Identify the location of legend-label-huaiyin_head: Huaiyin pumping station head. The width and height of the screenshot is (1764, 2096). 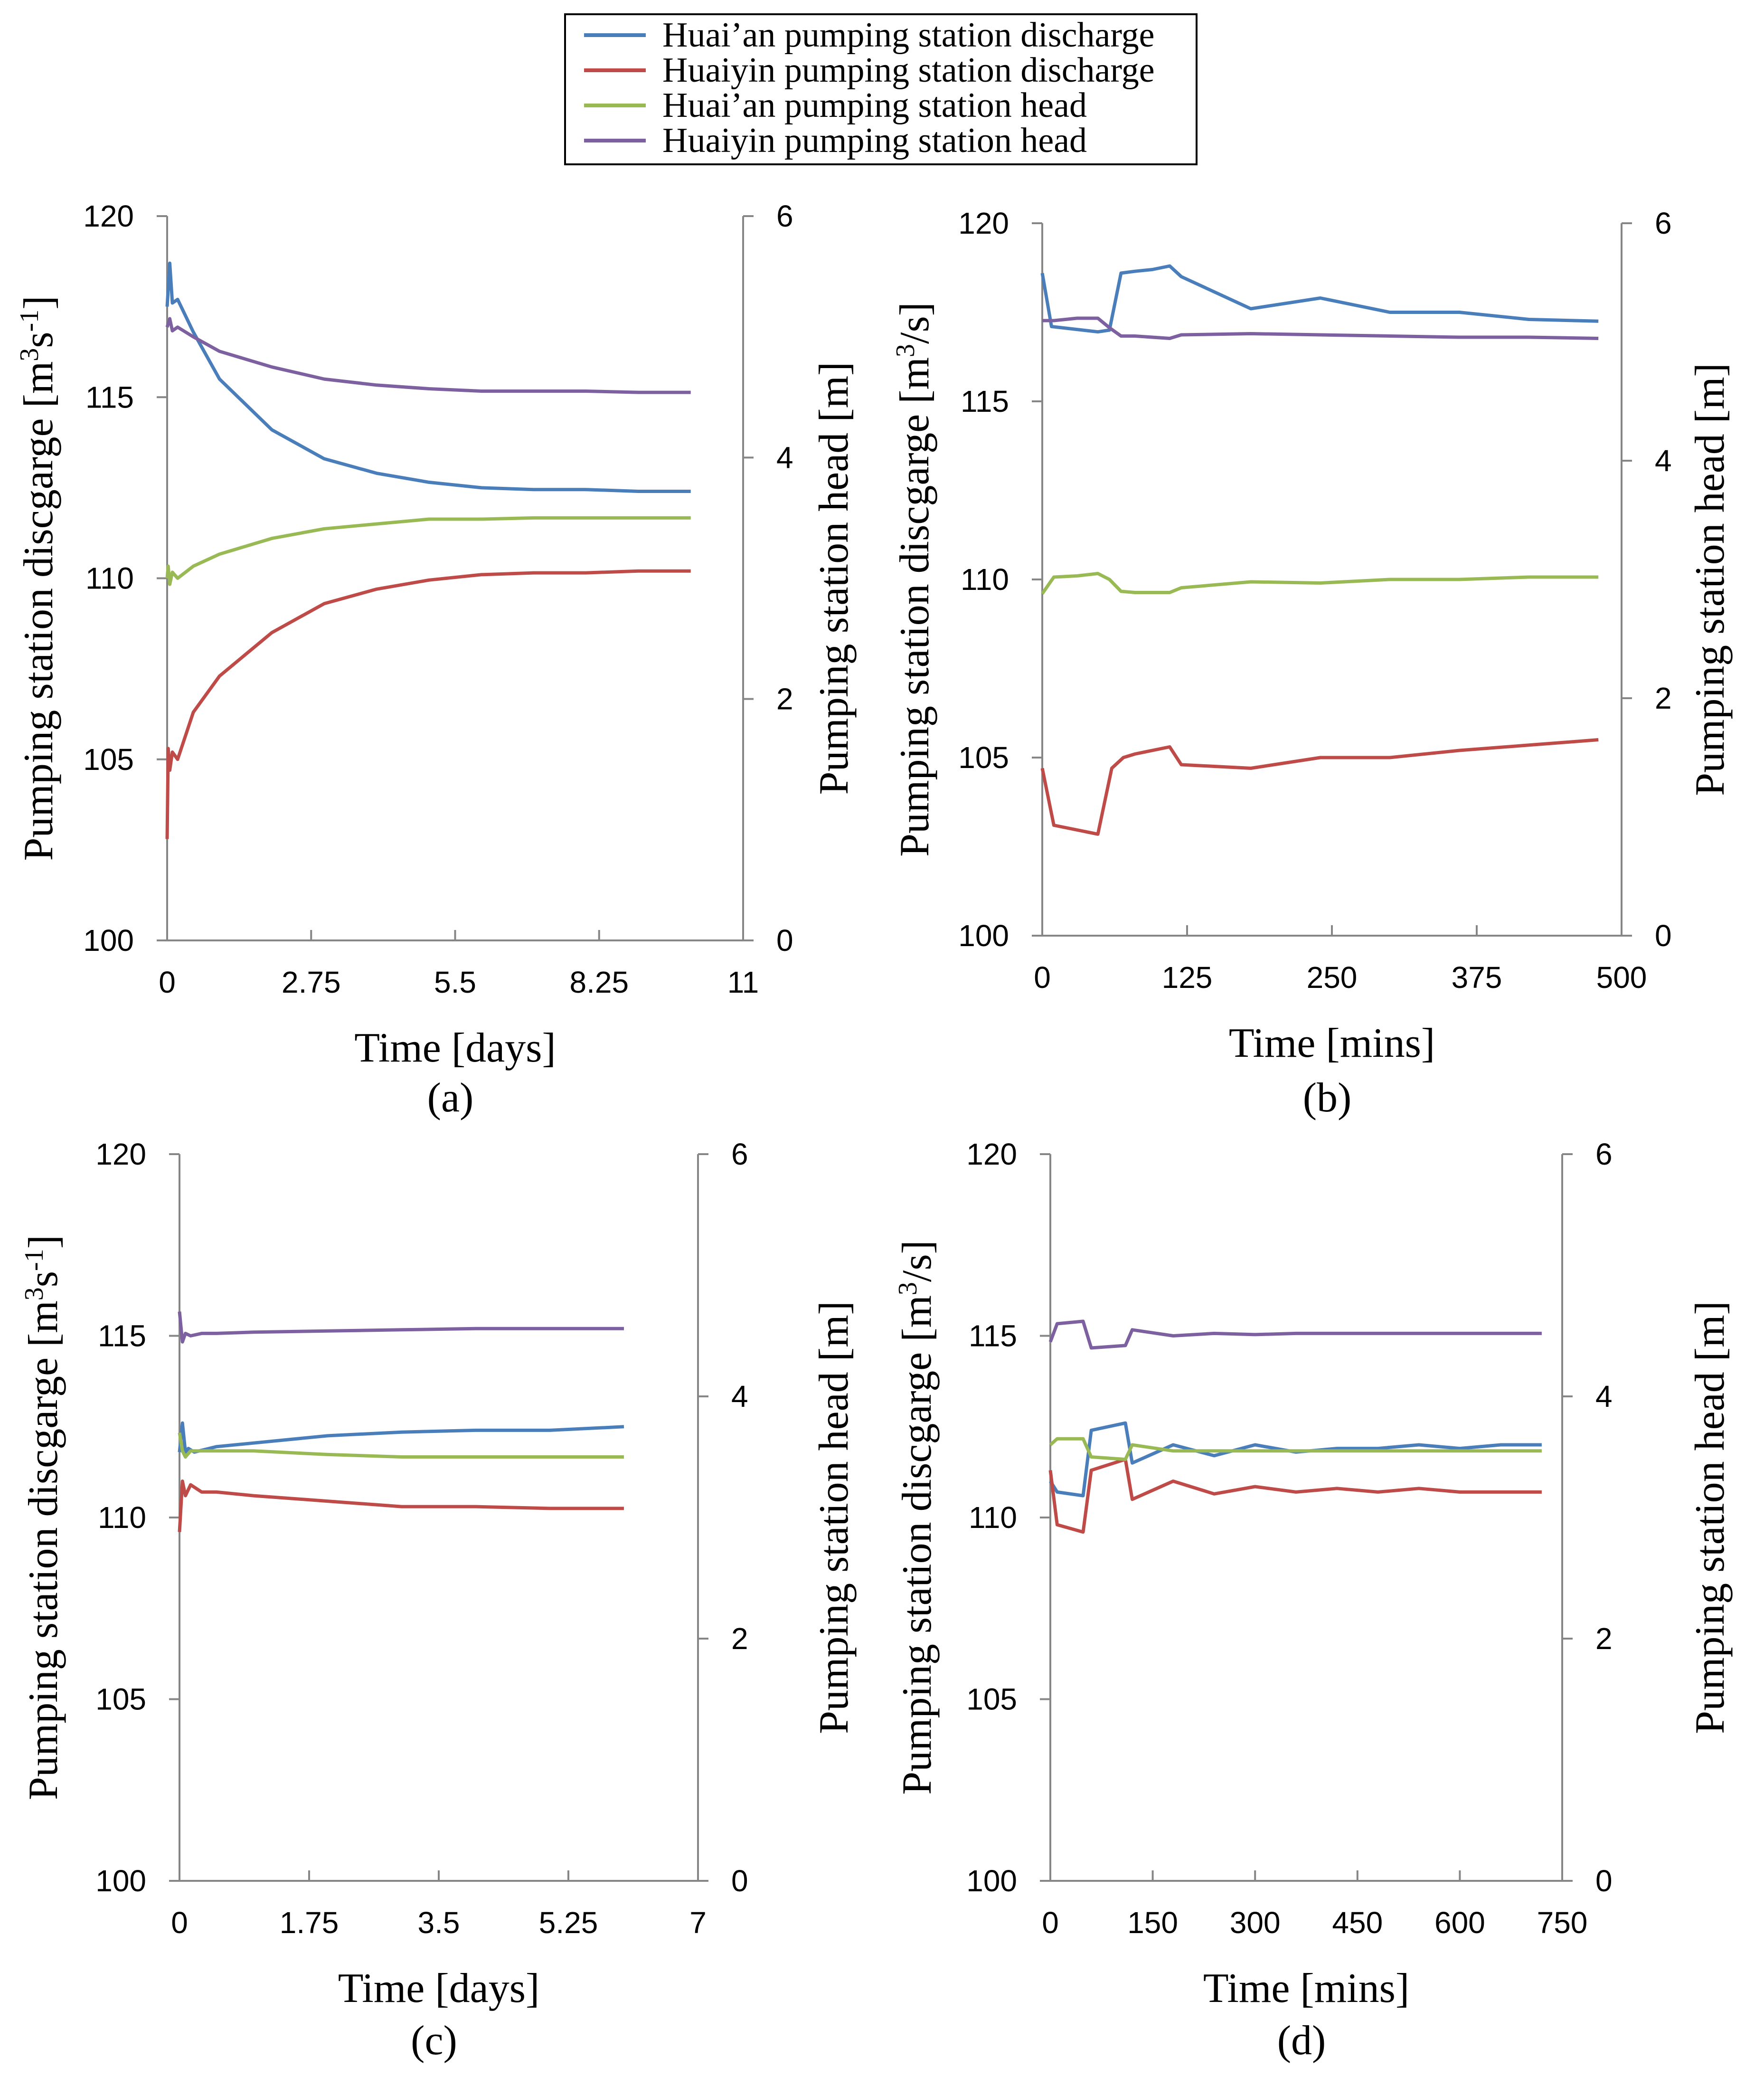
(874, 140).